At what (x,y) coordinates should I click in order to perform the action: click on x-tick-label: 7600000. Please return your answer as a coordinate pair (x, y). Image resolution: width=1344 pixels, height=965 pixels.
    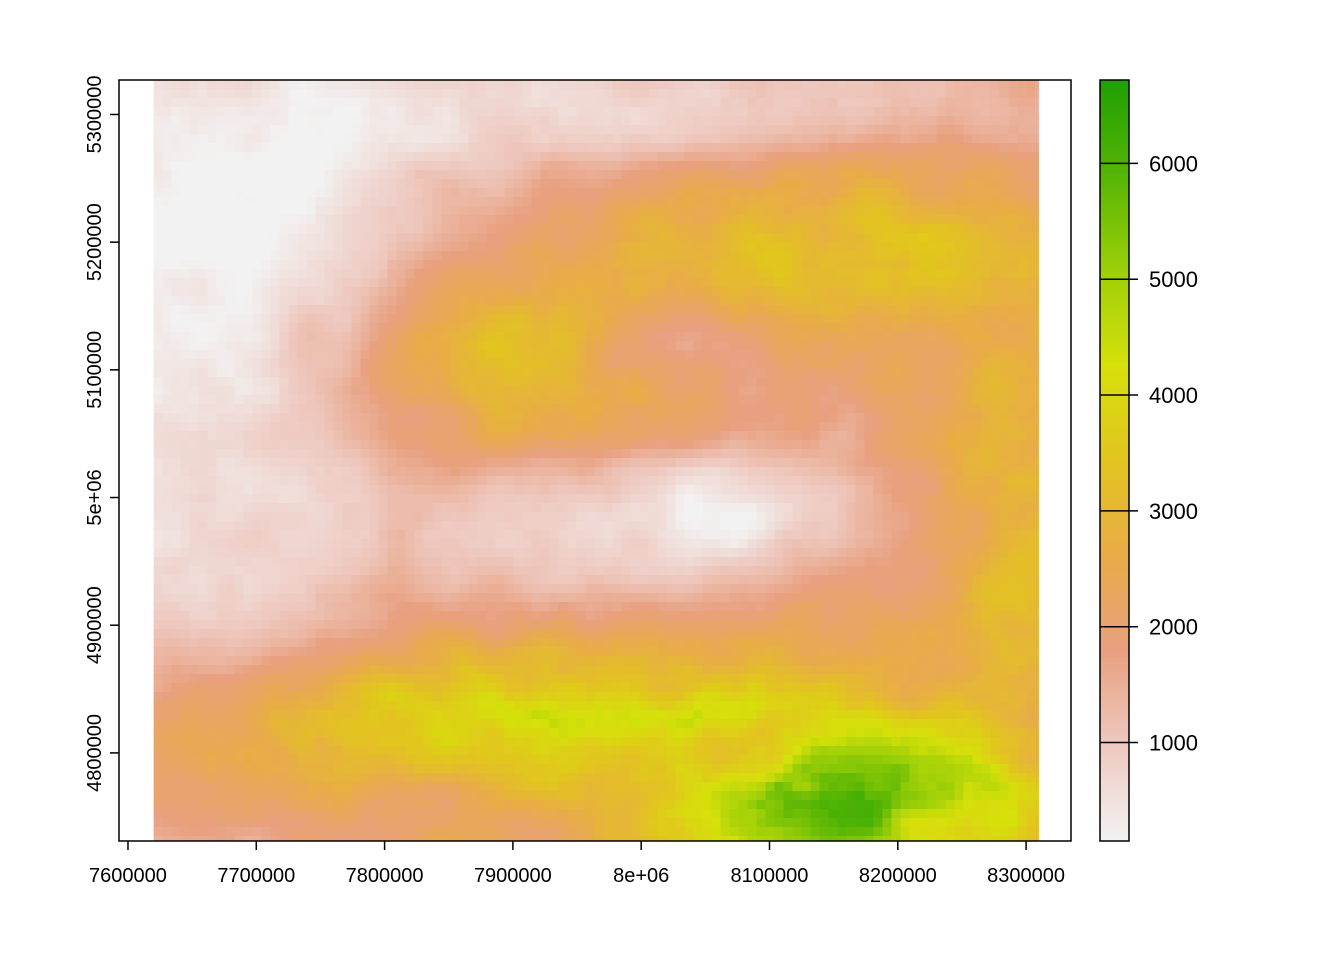
    Looking at the image, I should click on (128, 876).